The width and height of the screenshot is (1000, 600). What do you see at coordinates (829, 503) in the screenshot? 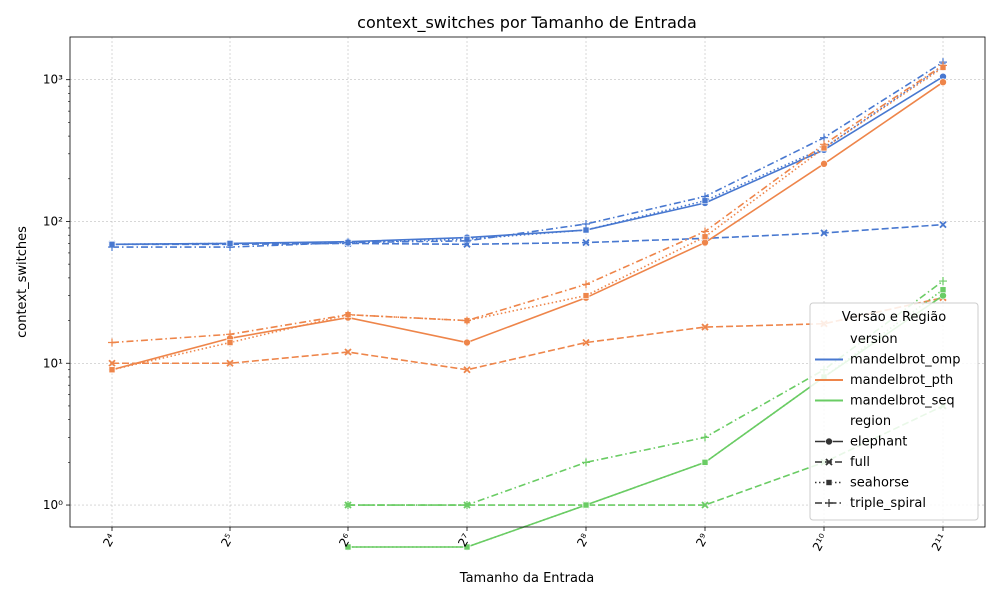
I see `legend-marker-triple_spiral` at bounding box center [829, 503].